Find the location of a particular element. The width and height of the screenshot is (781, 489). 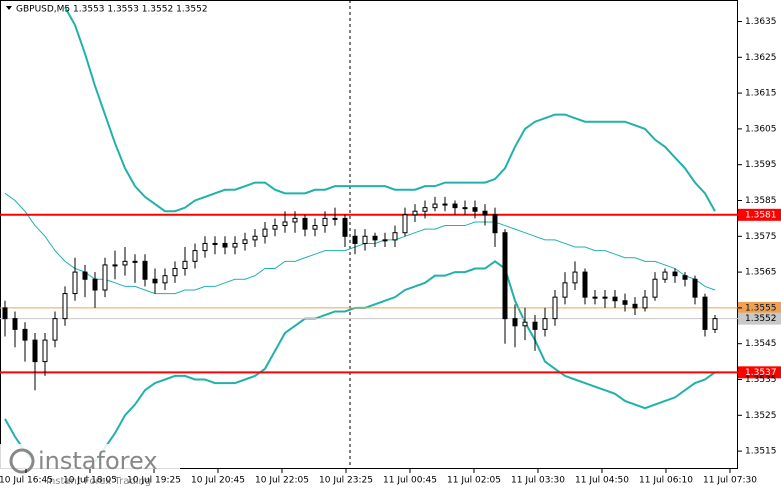

watermark: instaforex Instant Forex Trading is located at coordinates (90, 466).